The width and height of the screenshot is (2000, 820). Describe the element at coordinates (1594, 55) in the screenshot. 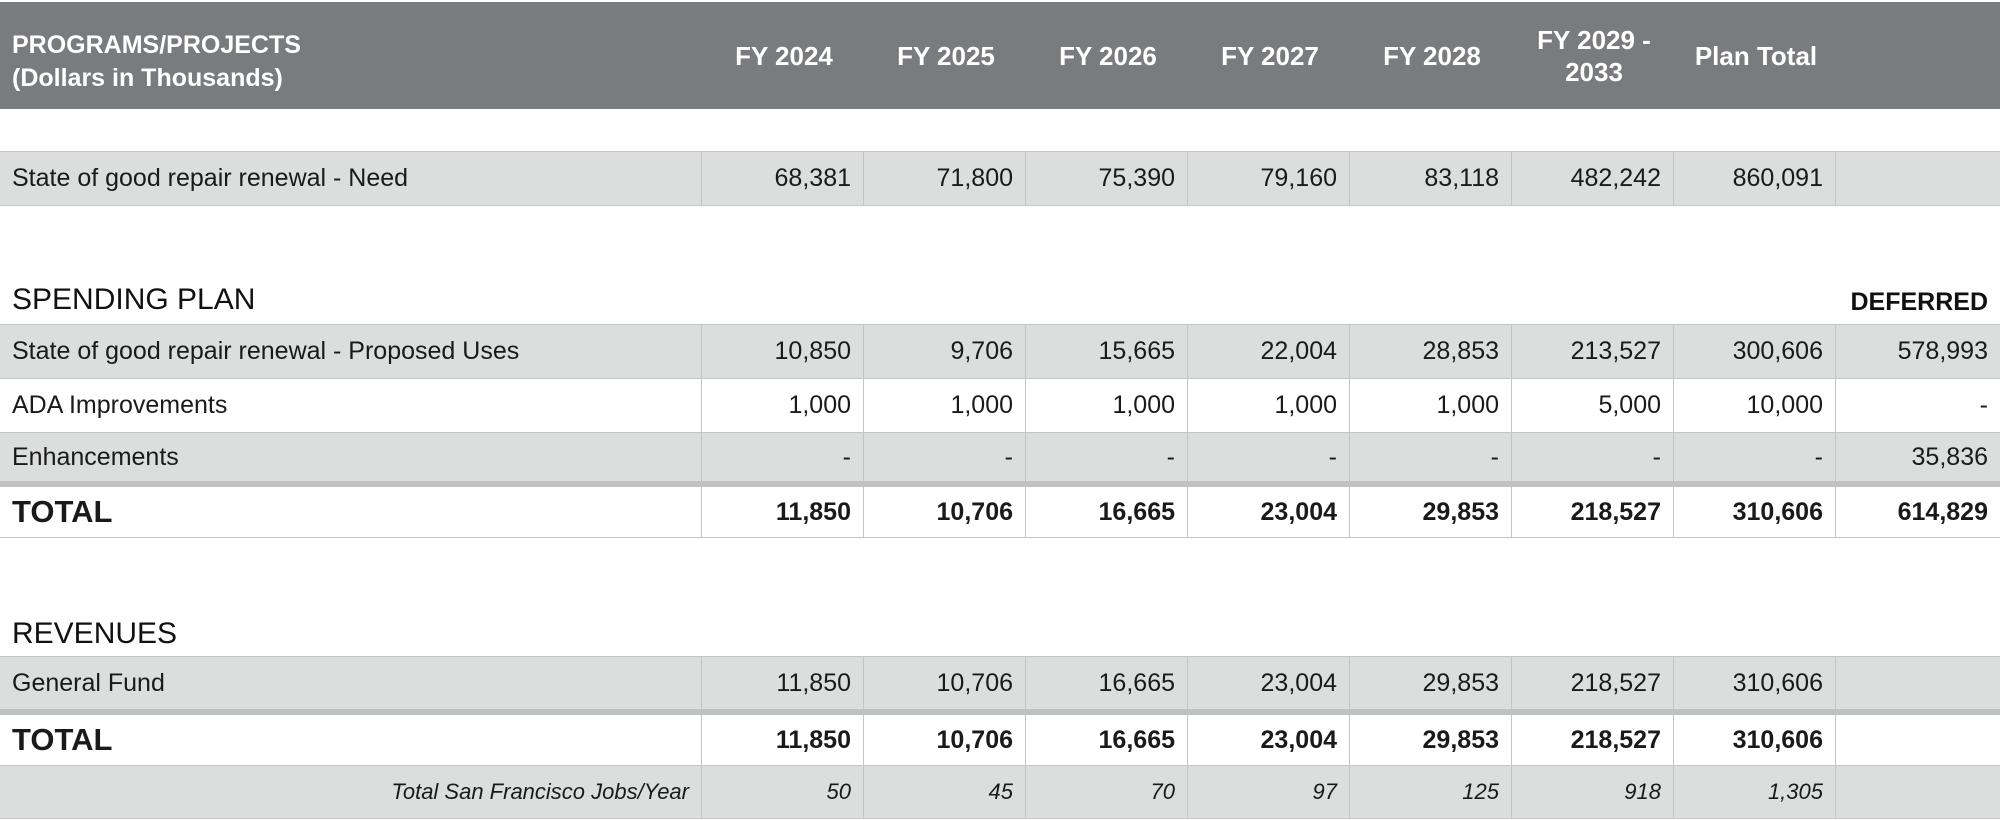

I see `header-col-fy2029-2033: FY 2029 - 2033` at that location.